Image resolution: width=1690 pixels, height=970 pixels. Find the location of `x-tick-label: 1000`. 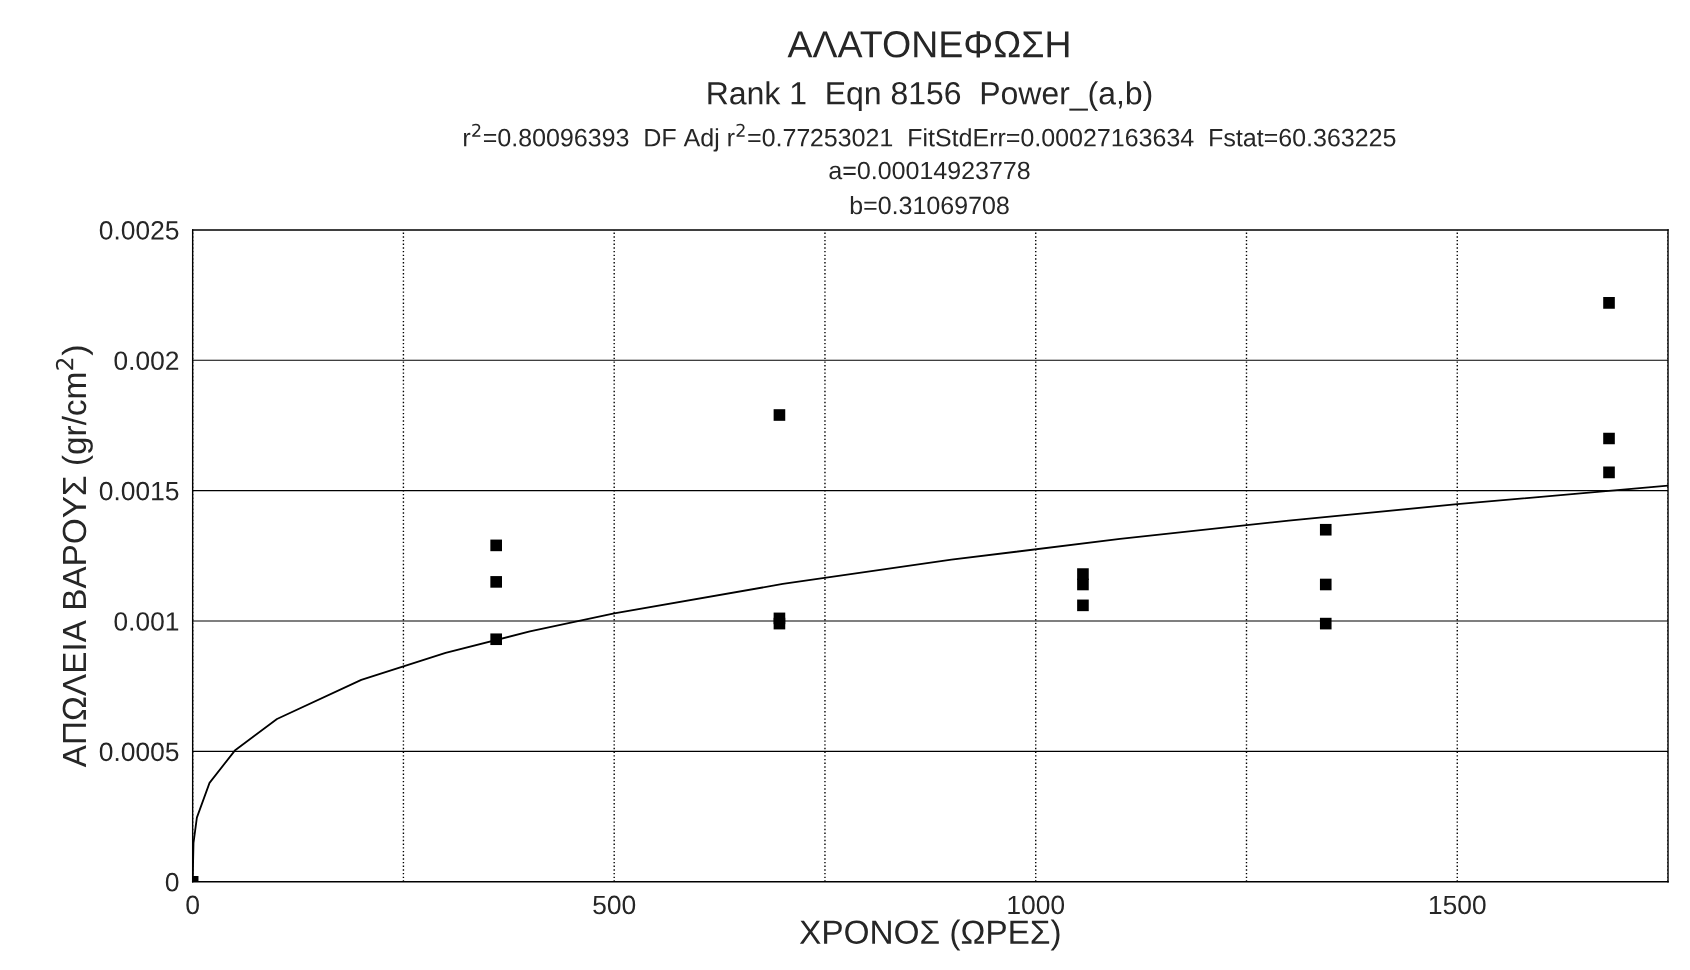

x-tick-label: 1000 is located at coordinates (1036, 905).